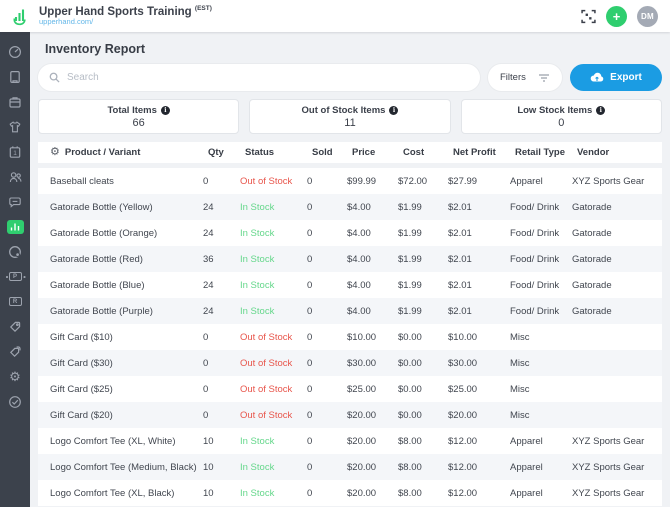 The width and height of the screenshot is (670, 507). I want to click on gauge-icon, so click(15, 51).